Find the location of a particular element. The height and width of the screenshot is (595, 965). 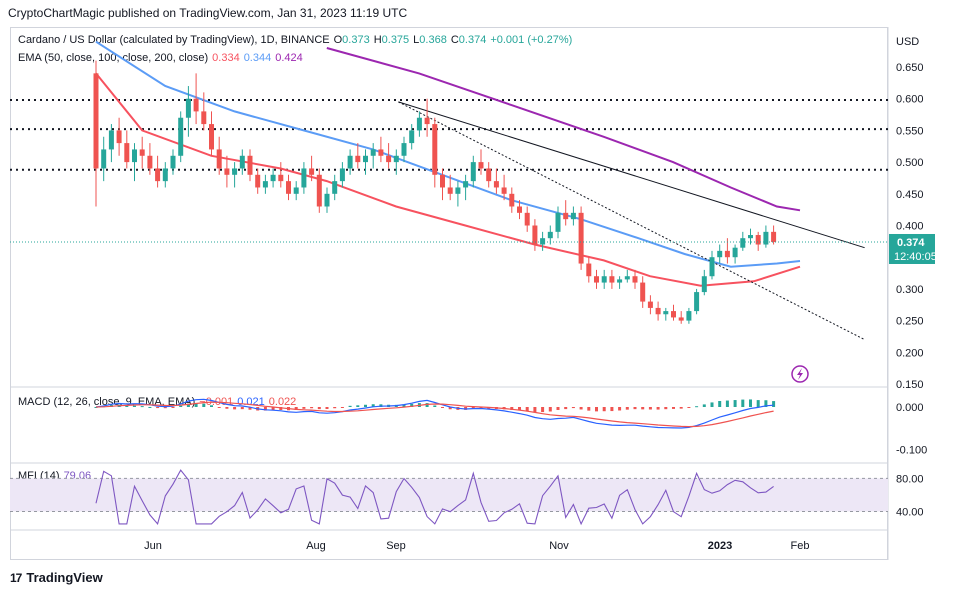

tradingview-brand: 17 TradingView is located at coordinates (56, 577).